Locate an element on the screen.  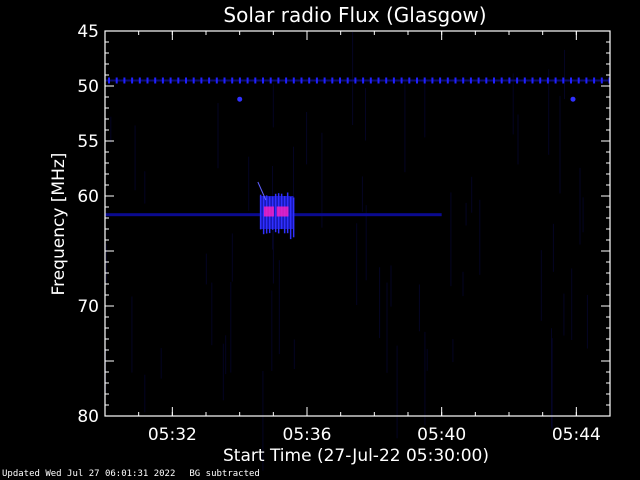
bg-note: BG subtracted is located at coordinates (224, 474).